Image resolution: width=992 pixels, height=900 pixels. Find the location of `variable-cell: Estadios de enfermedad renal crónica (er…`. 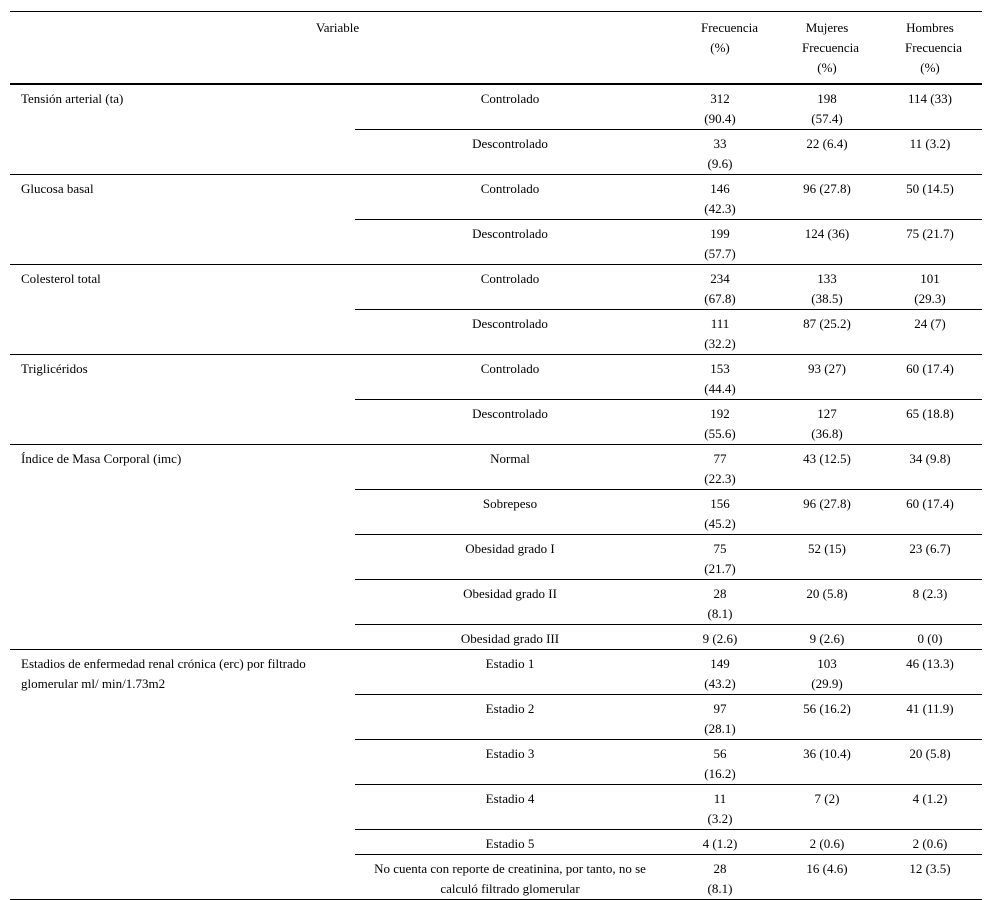

variable-cell: Estadios de enfermedad renal crónica (er… is located at coordinates (182, 774).